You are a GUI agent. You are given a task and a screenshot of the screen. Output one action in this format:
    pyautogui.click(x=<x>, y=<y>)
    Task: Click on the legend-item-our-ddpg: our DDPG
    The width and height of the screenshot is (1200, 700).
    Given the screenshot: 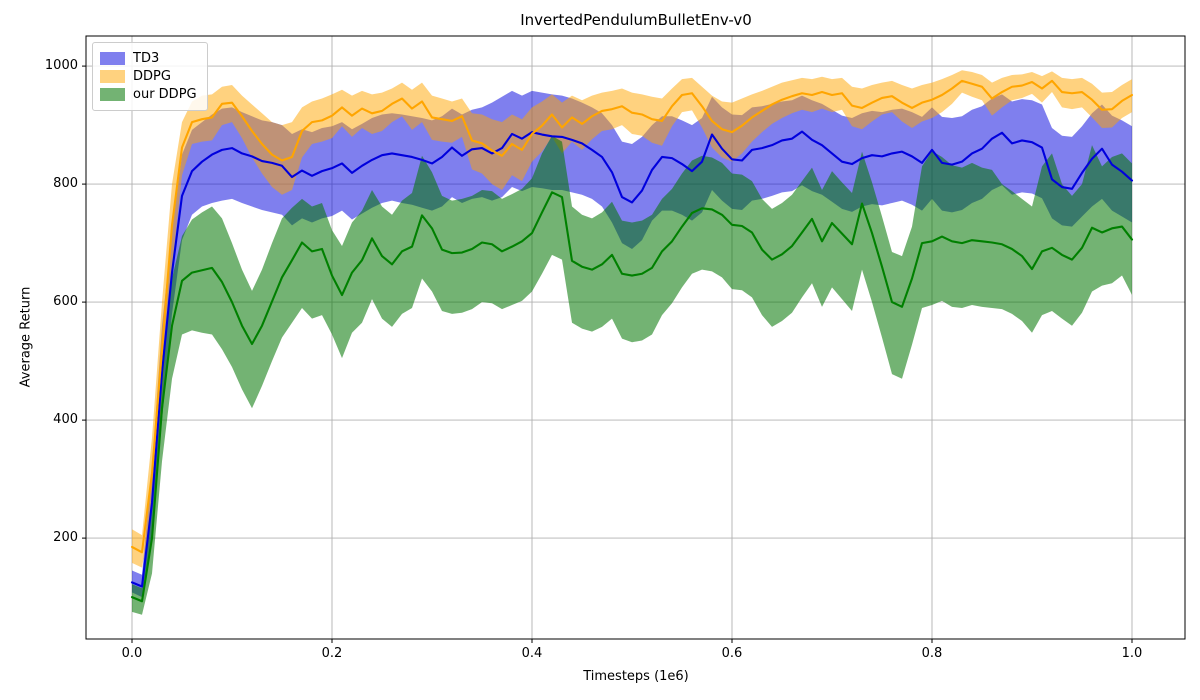 What is the action you would take?
    pyautogui.click(x=148, y=94)
    